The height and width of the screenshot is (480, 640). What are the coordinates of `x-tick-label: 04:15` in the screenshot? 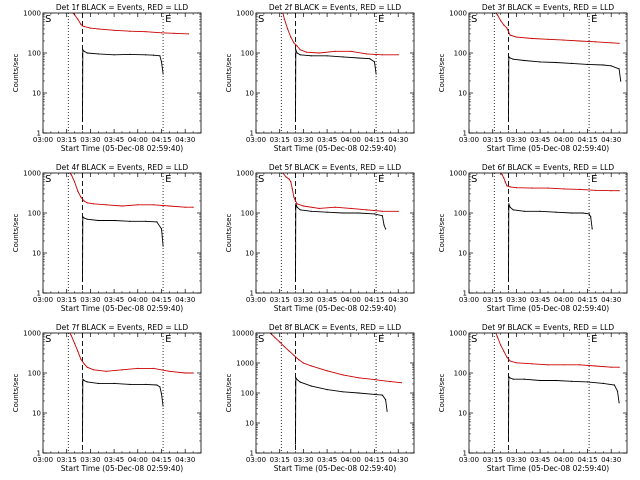 It's located at (161, 140).